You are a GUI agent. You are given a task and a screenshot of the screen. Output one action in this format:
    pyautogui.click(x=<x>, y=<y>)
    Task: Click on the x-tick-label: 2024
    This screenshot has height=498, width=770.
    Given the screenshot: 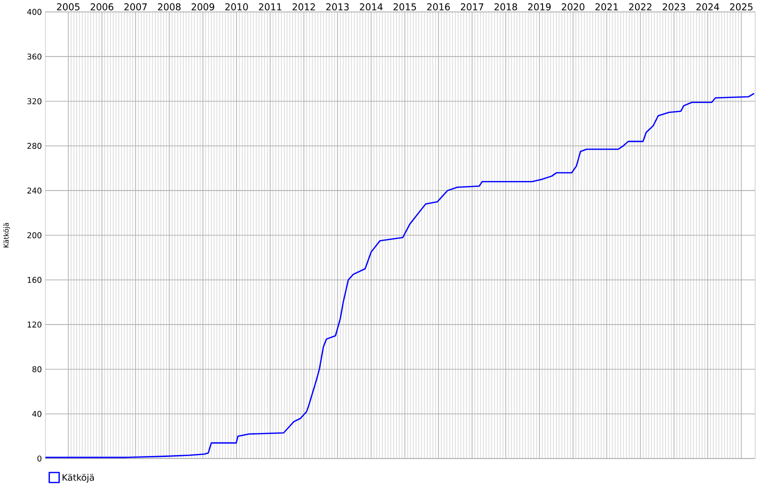 What is the action you would take?
    pyautogui.click(x=708, y=6)
    